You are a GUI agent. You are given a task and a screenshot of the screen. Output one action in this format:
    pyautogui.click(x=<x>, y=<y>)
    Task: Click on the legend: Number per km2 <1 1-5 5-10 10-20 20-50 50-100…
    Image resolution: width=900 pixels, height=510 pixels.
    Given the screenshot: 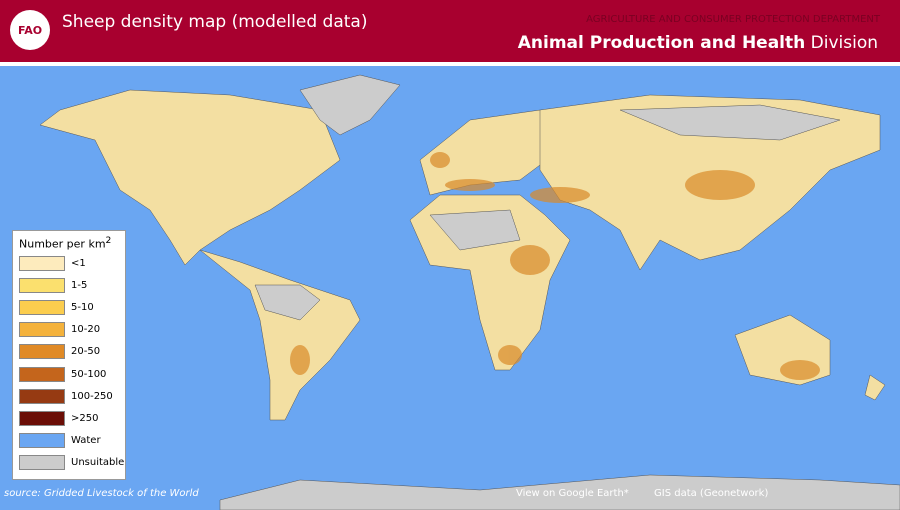 What is the action you would take?
    pyautogui.click(x=69, y=355)
    